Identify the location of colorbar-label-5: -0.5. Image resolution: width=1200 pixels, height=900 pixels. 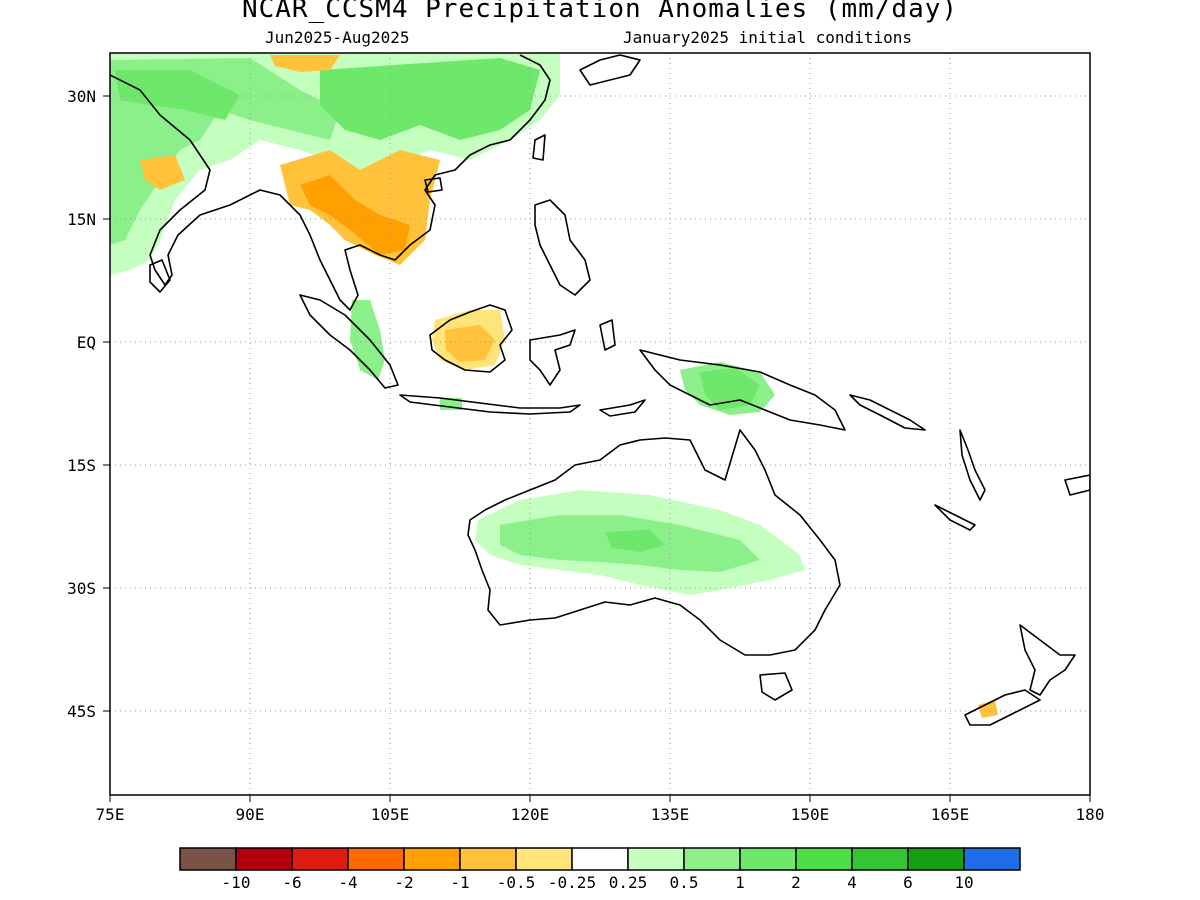
(516, 882).